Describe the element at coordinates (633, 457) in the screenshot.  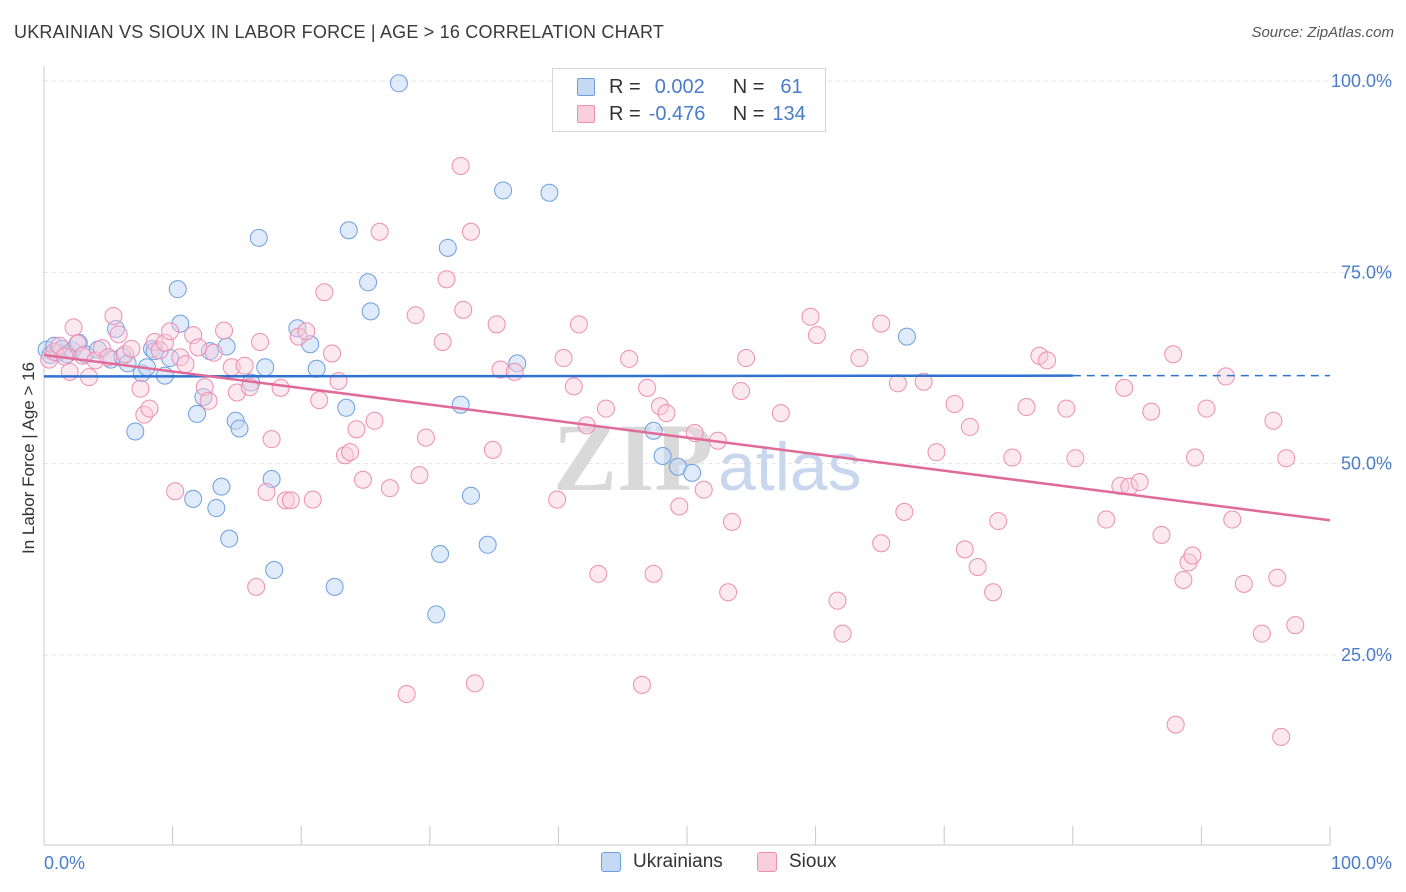
I see `watermark-zip: ZIP` at that location.